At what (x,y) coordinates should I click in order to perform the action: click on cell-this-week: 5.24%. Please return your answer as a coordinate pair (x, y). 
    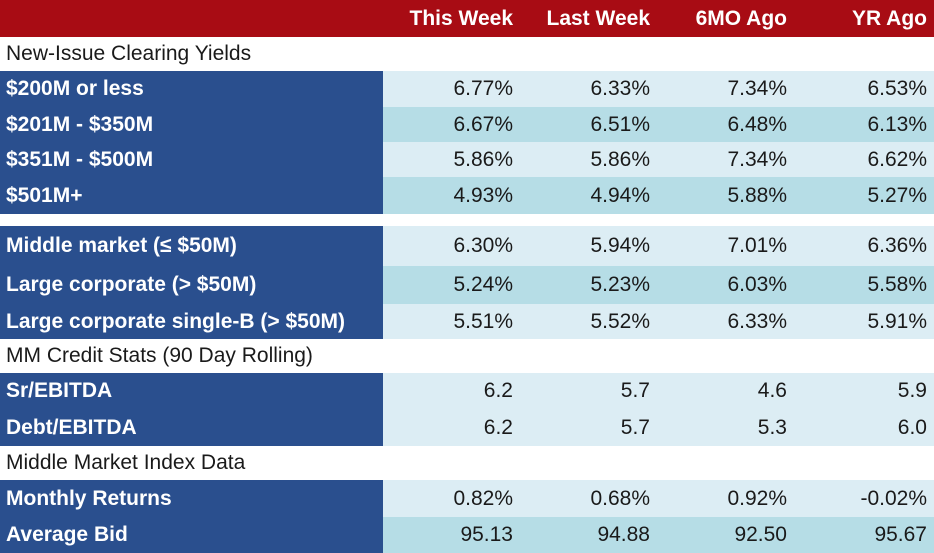
    Looking at the image, I should click on (451, 285).